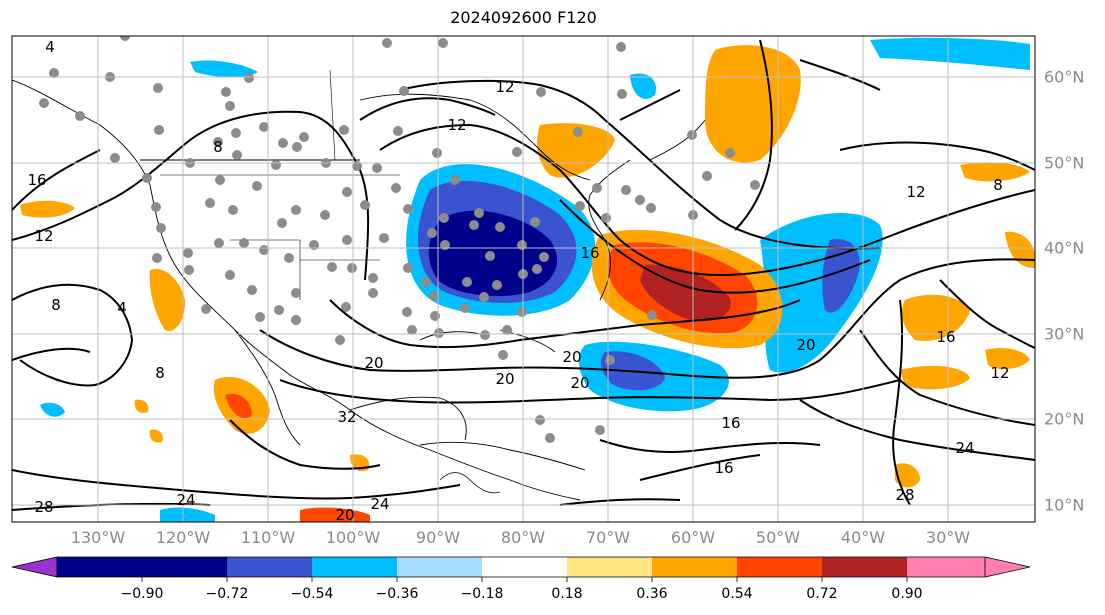 The image size is (1105, 615). Describe the element at coordinates (50, 47) in the screenshot. I see `contour-label-4: 4` at that location.